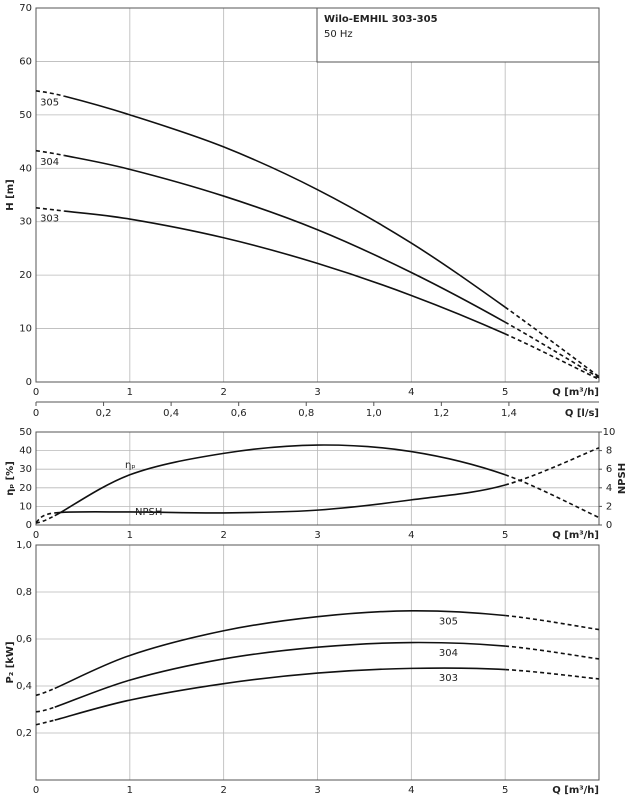 The height and width of the screenshot is (800, 632). Describe the element at coordinates (10, 194) in the screenshot. I see `y-axis-label: H [m]` at that location.